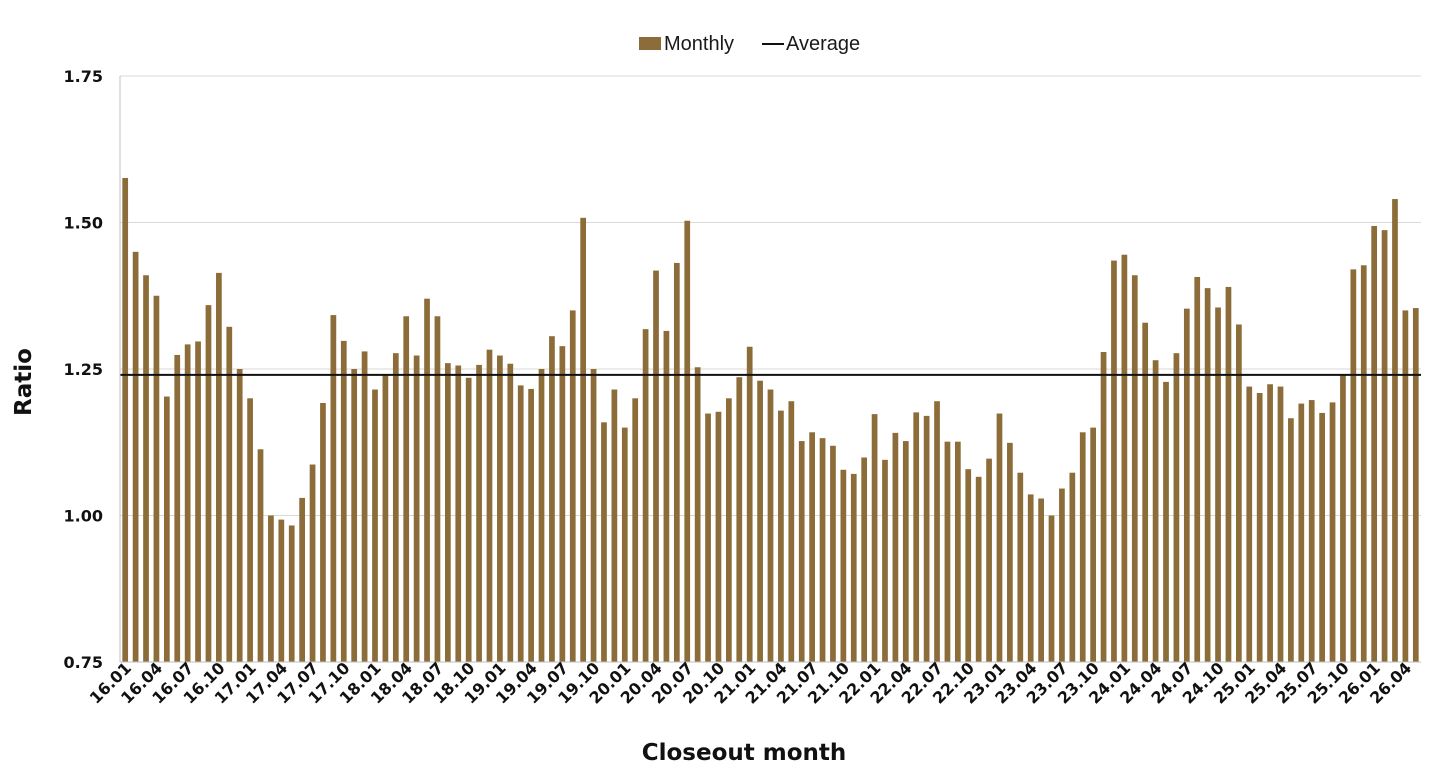 Image resolution: width=1440 pixels, height=783 pixels. I want to click on legend-label-average: Average, so click(823, 44).